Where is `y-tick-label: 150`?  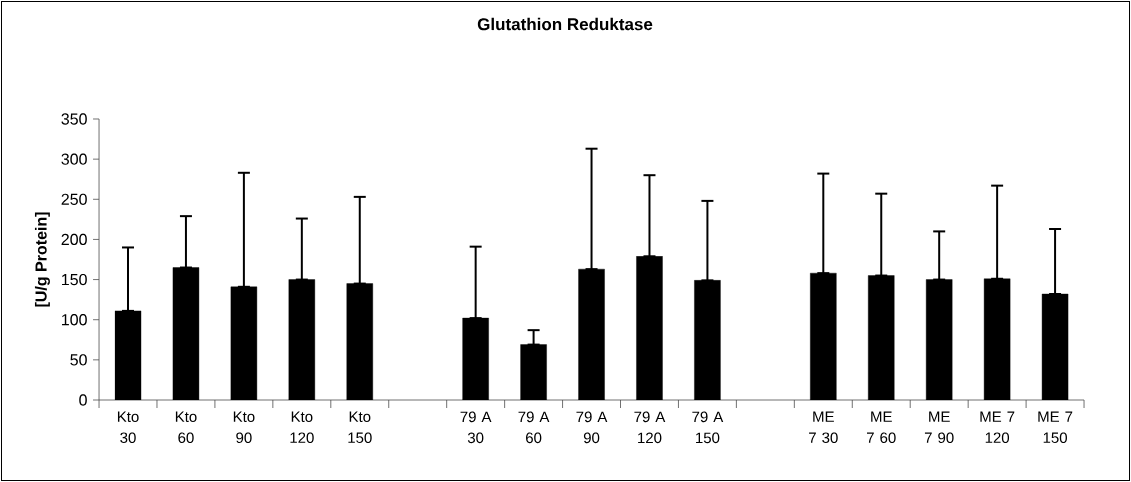 y-tick-label: 150 is located at coordinates (74, 279).